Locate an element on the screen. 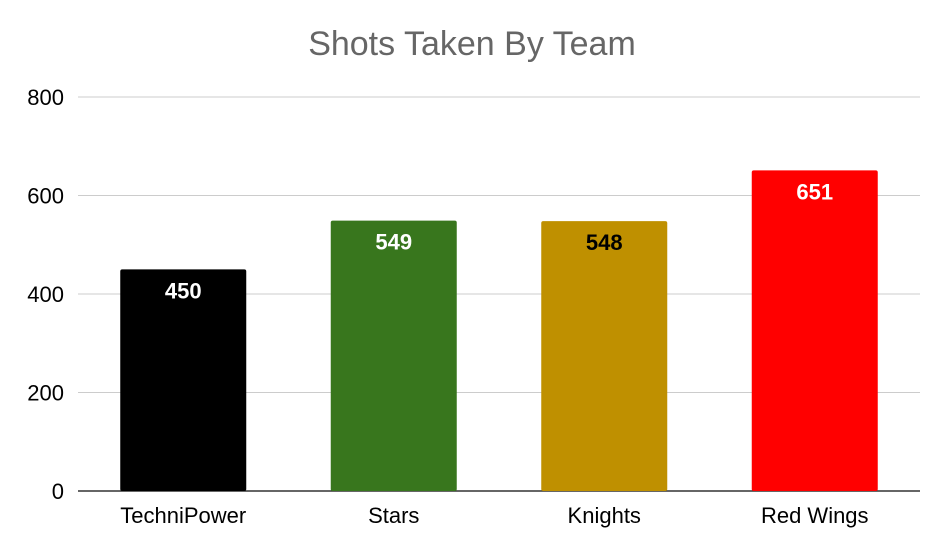  data-label: 548 is located at coordinates (604, 242).